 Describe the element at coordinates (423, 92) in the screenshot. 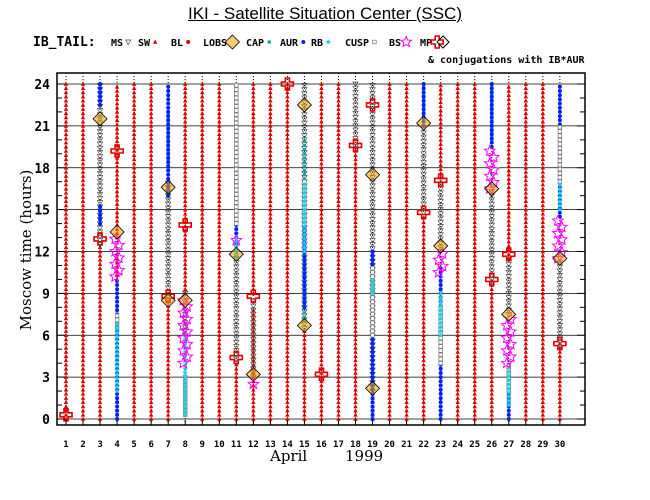

I see `mark-aur-day22` at that location.